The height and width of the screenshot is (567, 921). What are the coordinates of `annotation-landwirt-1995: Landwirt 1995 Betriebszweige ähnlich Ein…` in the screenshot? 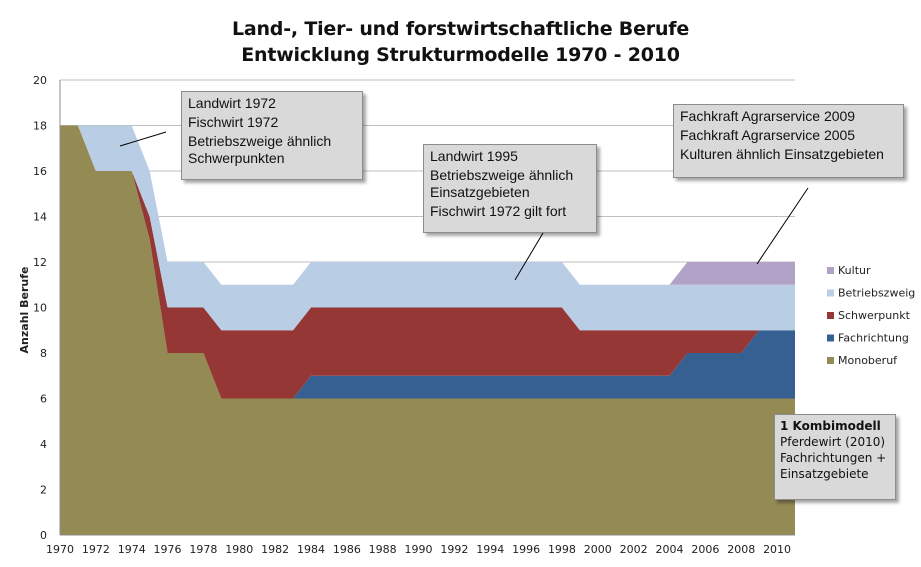 It's located at (510, 188).